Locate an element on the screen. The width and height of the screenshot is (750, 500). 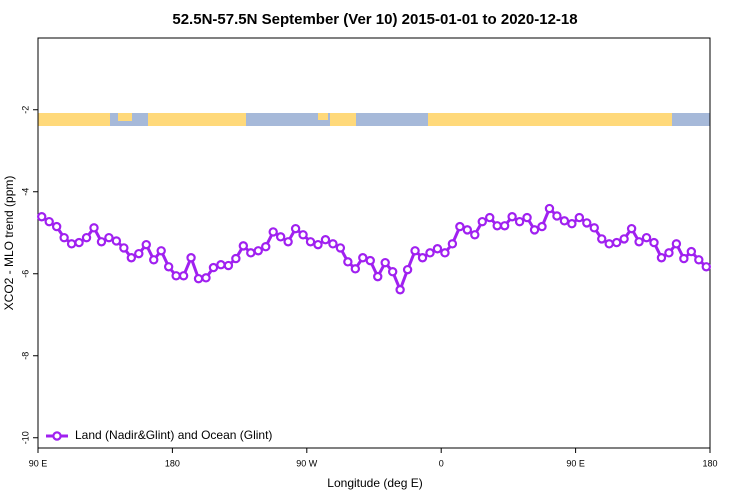
y-tick-label: -6 is located at coordinates (25, 274).